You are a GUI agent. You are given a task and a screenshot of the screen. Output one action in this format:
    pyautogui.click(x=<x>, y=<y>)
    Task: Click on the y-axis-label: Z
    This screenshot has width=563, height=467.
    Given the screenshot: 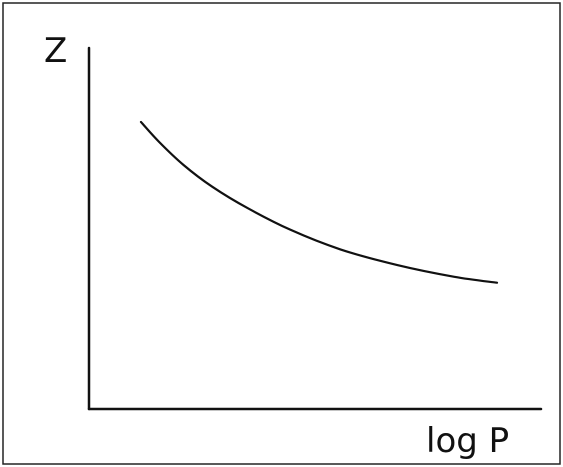 What is the action you would take?
    pyautogui.click(x=55, y=51)
    